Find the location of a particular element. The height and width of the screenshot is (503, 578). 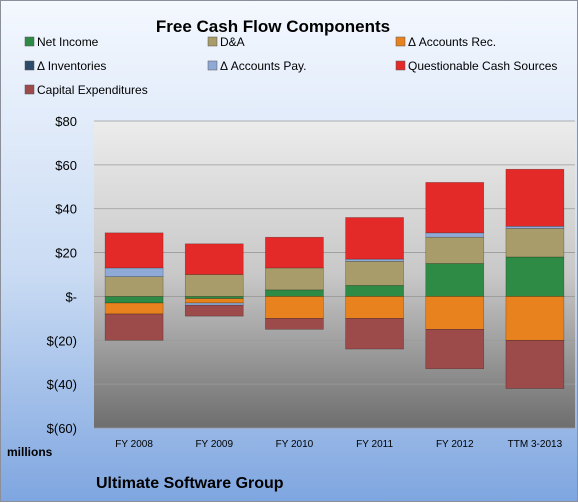

bar-capital-expenditures-fy-2012 is located at coordinates (455, 349).